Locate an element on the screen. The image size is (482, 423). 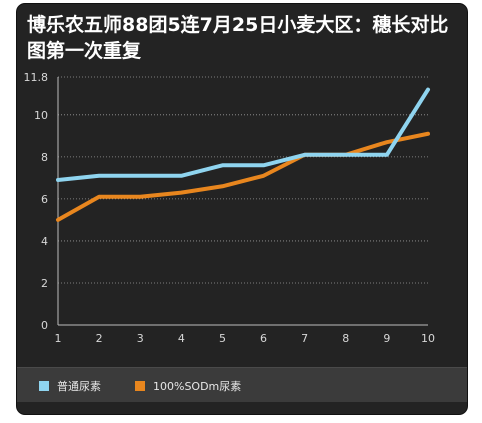
x-tick-label: 7 is located at coordinates (304, 338).